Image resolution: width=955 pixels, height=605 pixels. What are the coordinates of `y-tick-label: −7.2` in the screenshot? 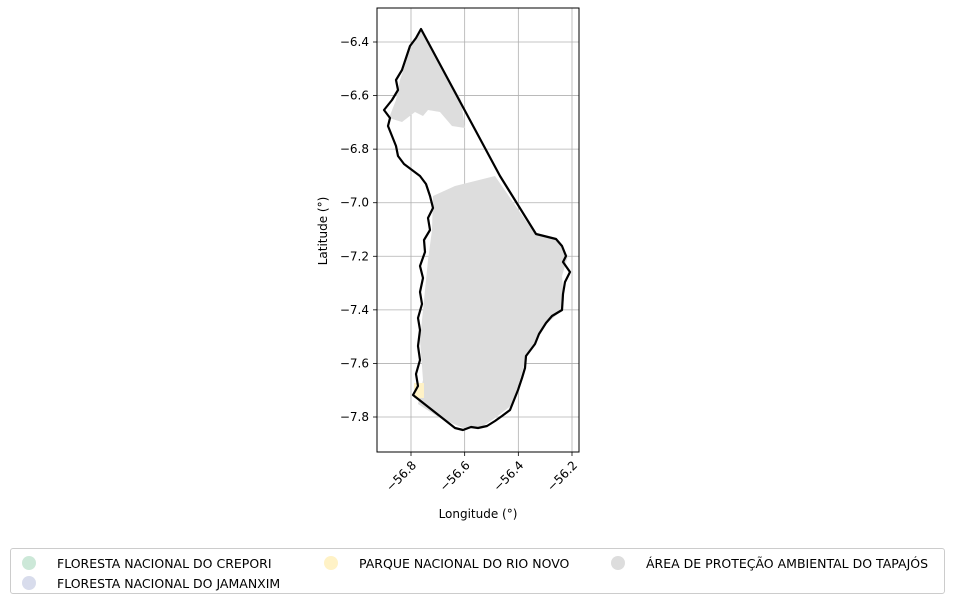 It's located at (354, 256).